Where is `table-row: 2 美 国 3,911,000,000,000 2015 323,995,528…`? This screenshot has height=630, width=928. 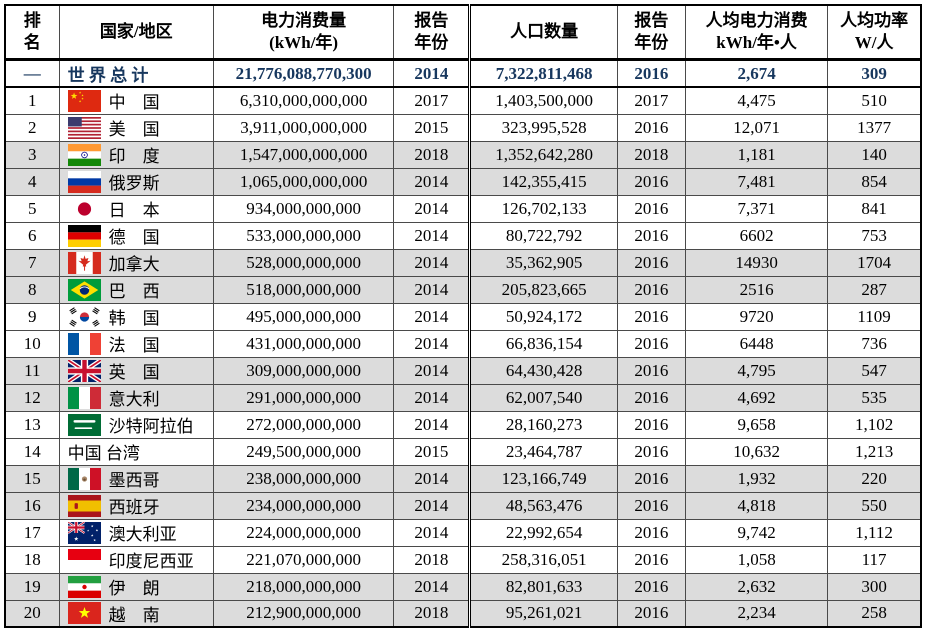
table-row: 2 美 国 3,911,000,000,000 2015 323,995,528… is located at coordinates (463, 127).